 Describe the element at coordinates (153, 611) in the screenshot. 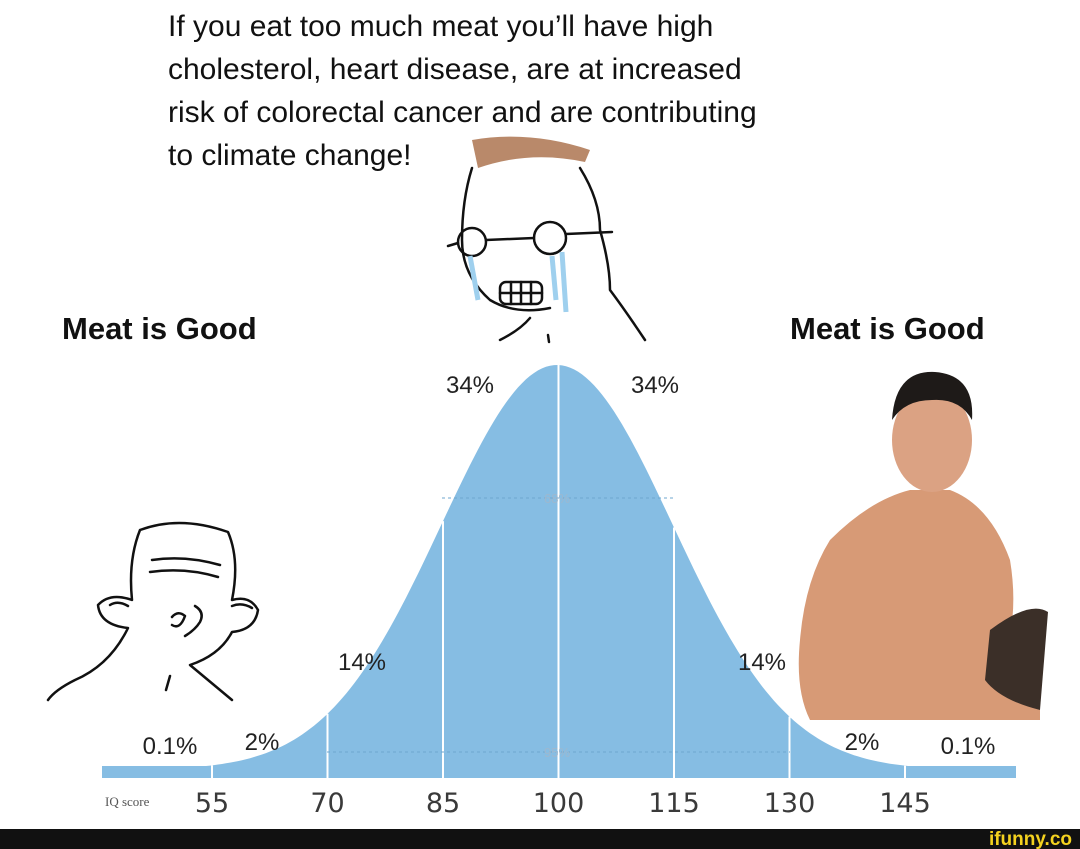

I see `left-wojak` at that location.